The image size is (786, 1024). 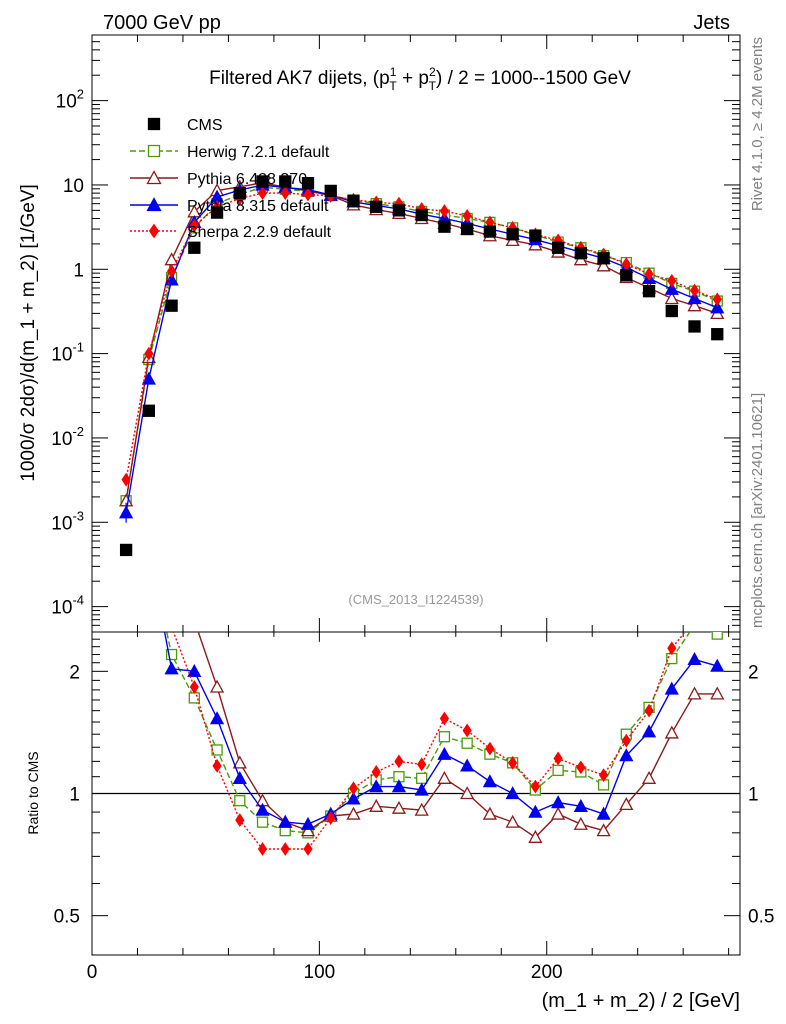 I want to click on x-tick-label: 200, so click(x=547, y=972).